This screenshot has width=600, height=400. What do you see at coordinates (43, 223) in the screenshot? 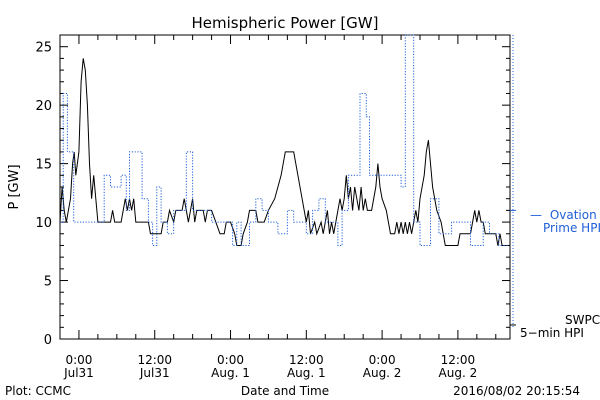
I see `y-tick-label: 10` at bounding box center [43, 223].